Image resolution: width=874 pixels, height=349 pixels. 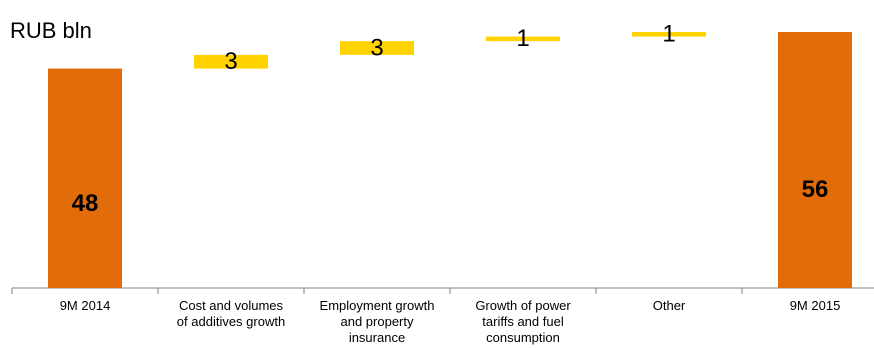 I want to click on bar-value-label: 56, so click(x=815, y=189).